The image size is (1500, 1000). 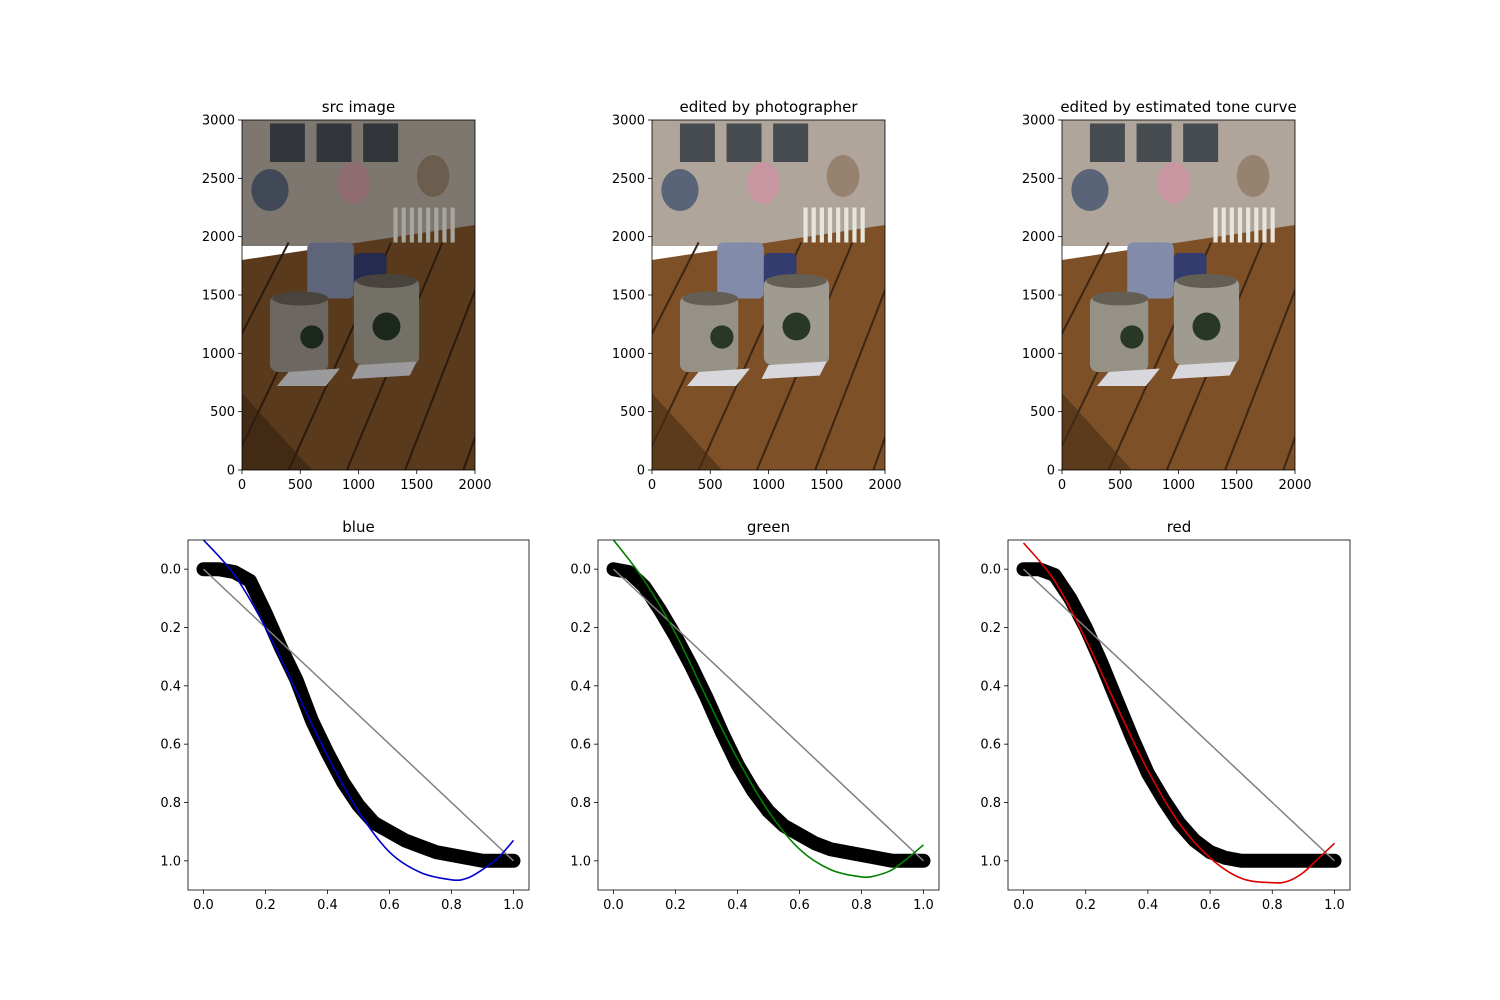 I want to click on x-tick-label: 1000, so click(x=768, y=485).